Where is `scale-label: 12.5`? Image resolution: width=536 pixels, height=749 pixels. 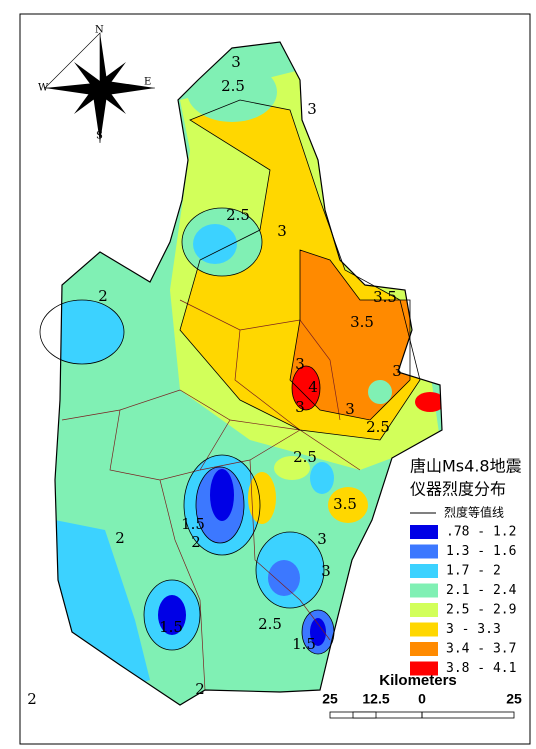 scale-label: 12.5 is located at coordinates (375, 699).